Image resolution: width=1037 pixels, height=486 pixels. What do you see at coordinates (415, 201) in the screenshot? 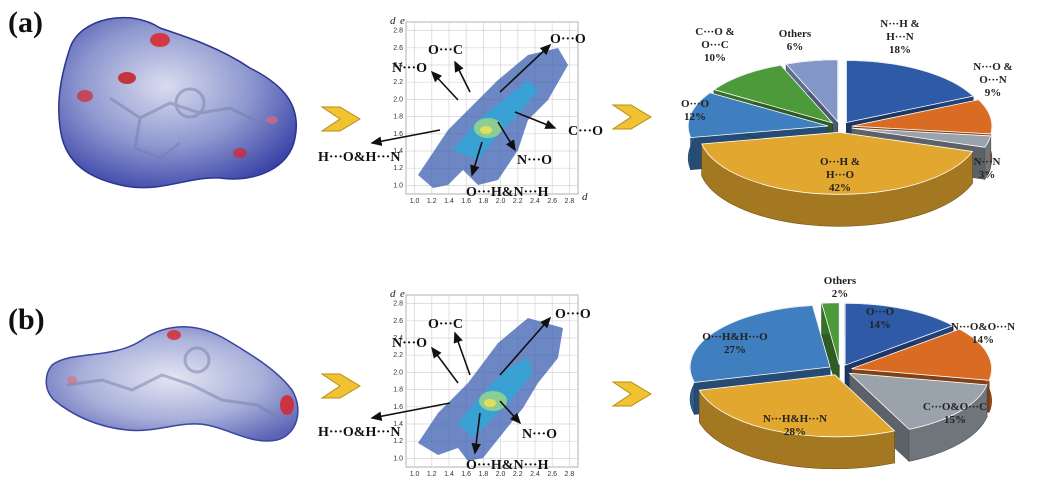
I see `x-tick-label-a: 1.0` at bounding box center [415, 201].